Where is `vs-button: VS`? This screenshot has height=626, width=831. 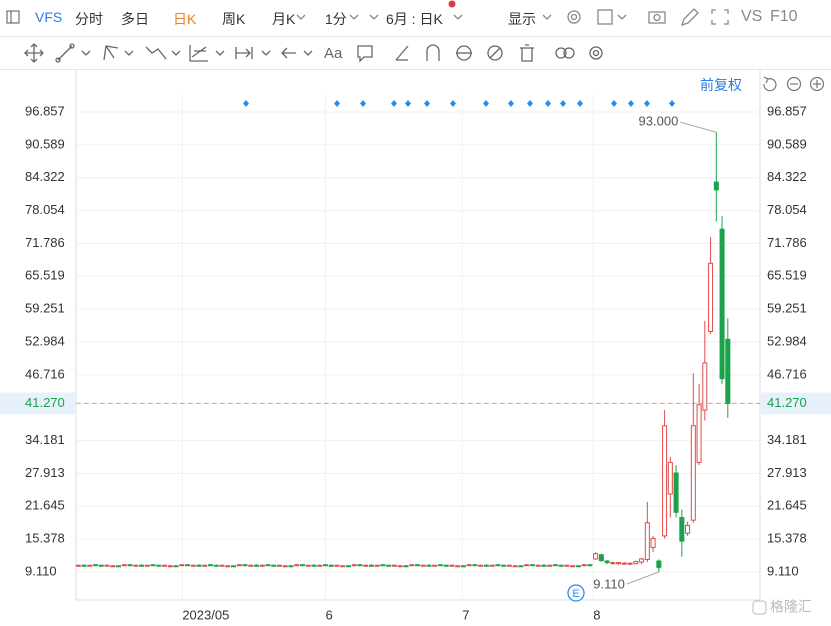 vs-button: VS is located at coordinates (752, 16).